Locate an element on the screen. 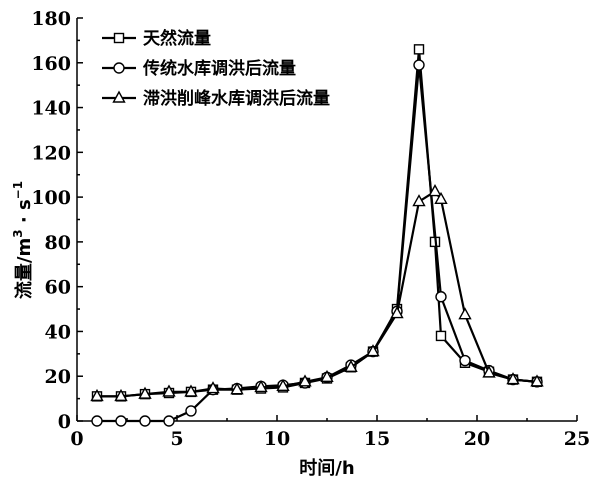  y-tick-label: 120 is located at coordinates (51, 153).